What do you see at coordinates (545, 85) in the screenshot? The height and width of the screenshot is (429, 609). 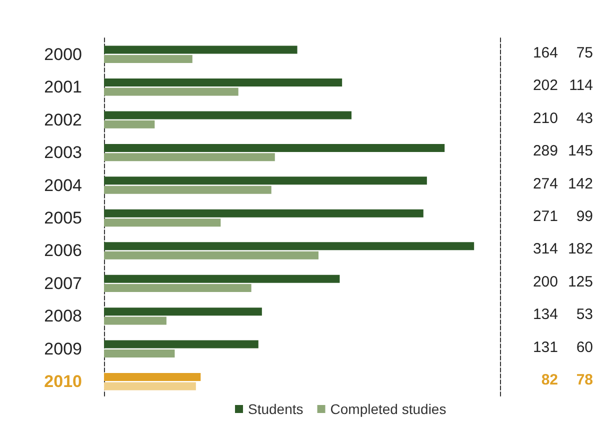 I see `data-label: 202` at bounding box center [545, 85].